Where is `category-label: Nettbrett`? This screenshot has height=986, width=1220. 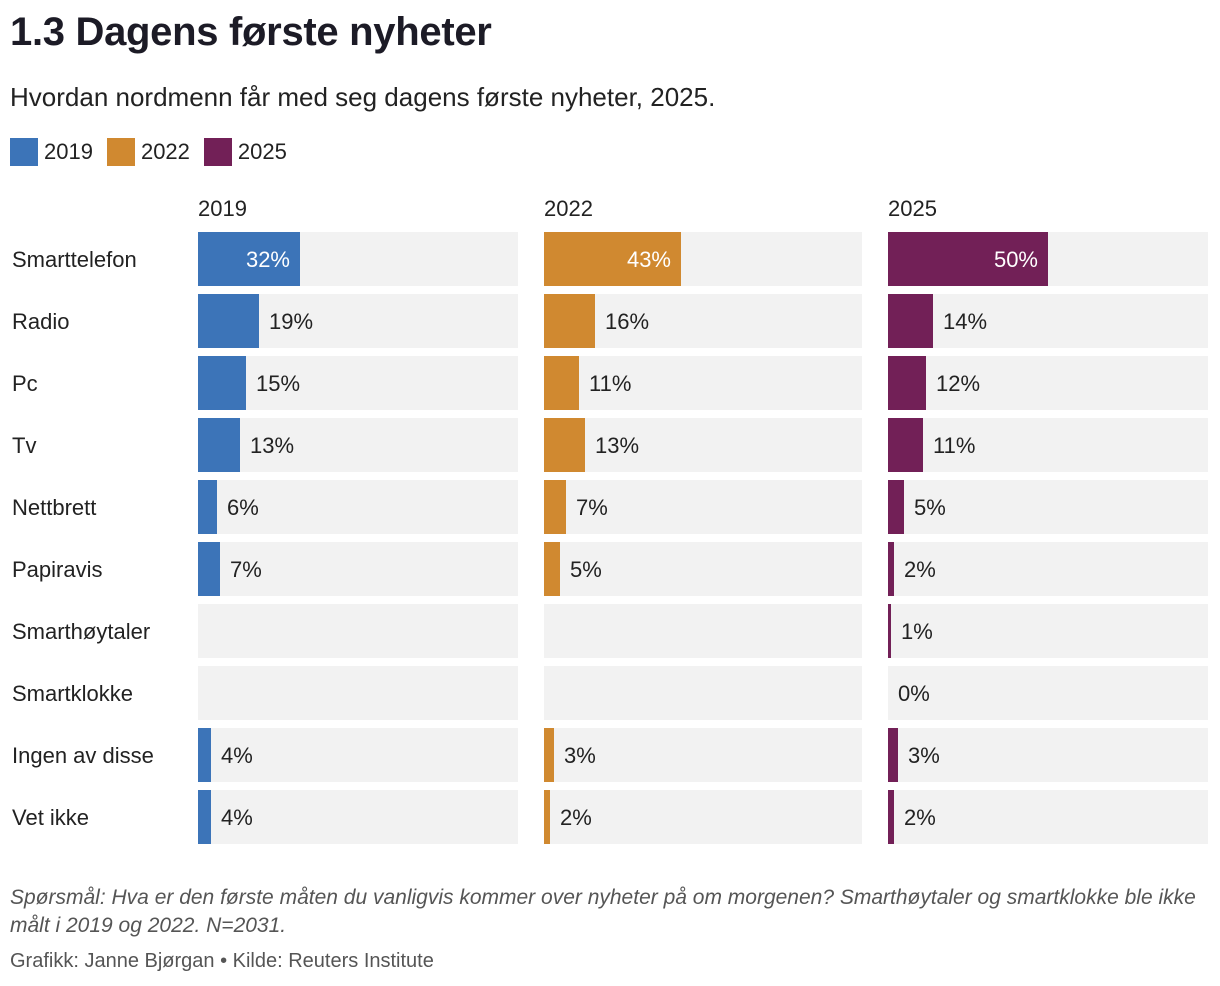 category-label: Nettbrett is located at coordinates (54, 507).